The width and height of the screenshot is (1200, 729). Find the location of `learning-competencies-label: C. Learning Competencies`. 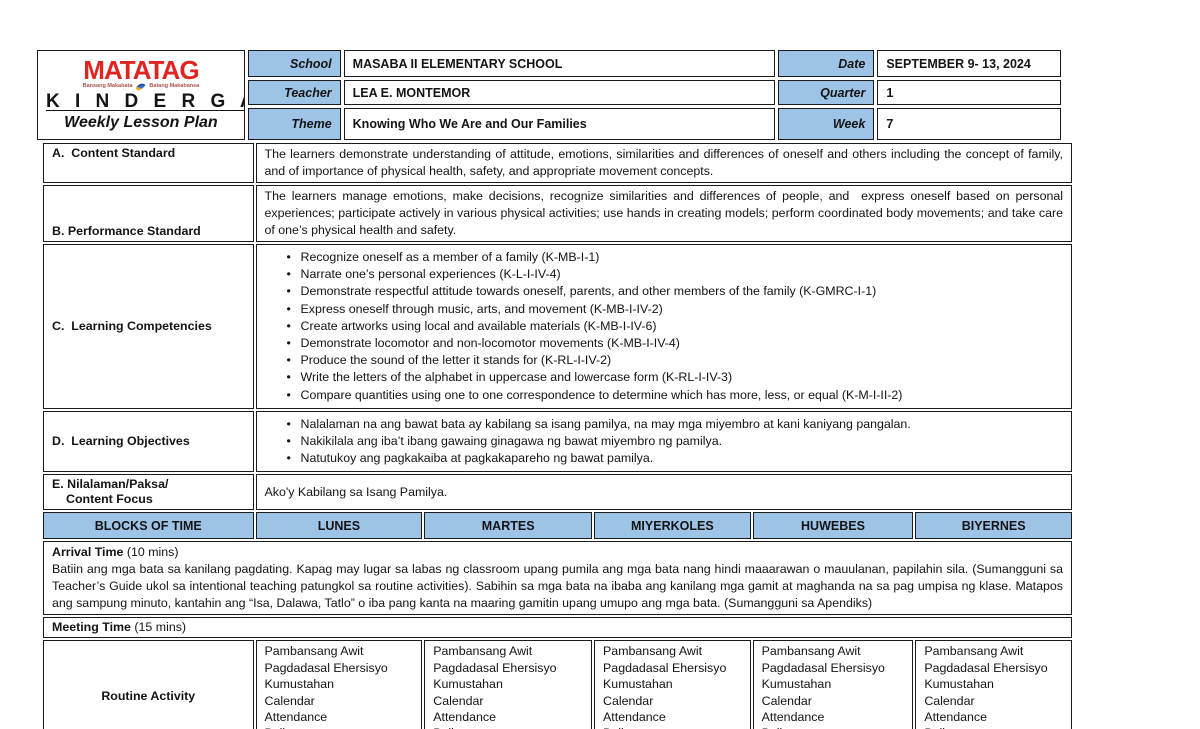

learning-competencies-label: C. Learning Competencies is located at coordinates (148, 326).